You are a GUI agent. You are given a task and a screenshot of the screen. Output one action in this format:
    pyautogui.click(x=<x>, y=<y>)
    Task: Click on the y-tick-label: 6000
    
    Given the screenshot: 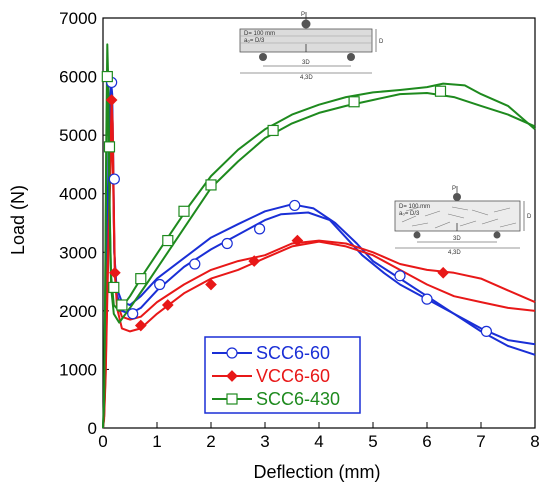 What is the action you would take?
    pyautogui.click(x=78, y=77)
    